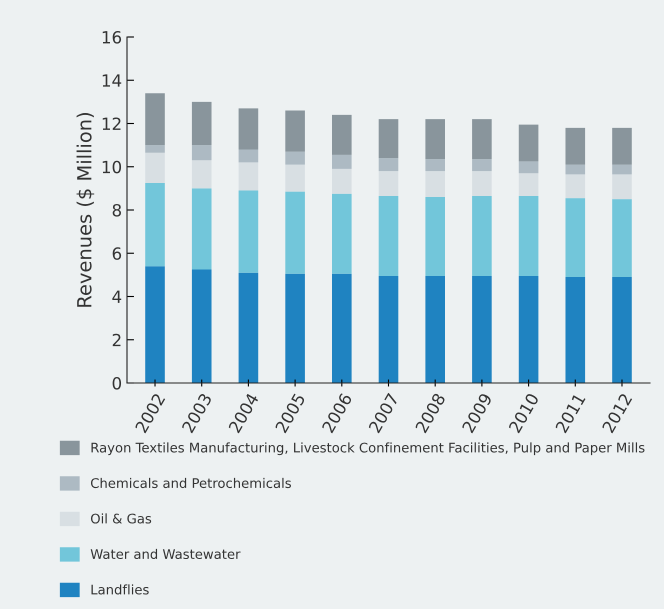 Image resolution: width=664 pixels, height=609 pixels. What do you see at coordinates (112, 37) in the screenshot?
I see `y-tick-label: 16` at bounding box center [112, 37].